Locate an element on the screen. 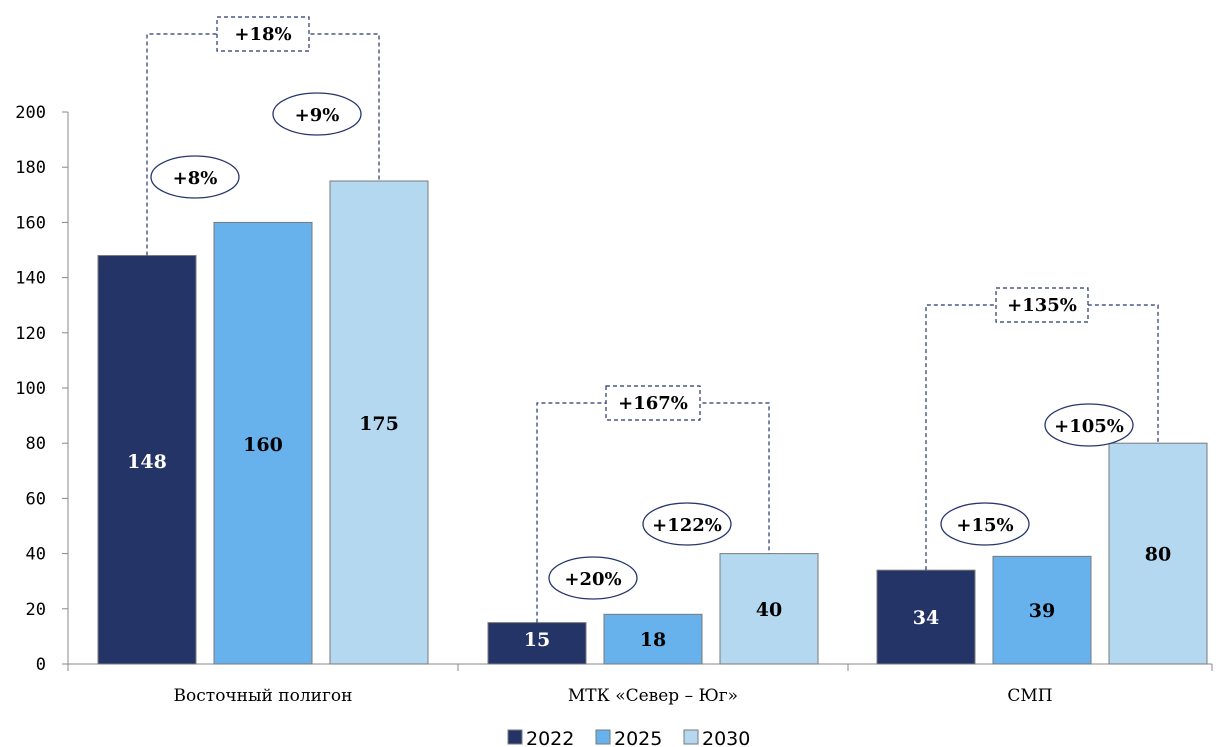 The width and height of the screenshot is (1229, 747). data-label: 39 is located at coordinates (1042, 611).